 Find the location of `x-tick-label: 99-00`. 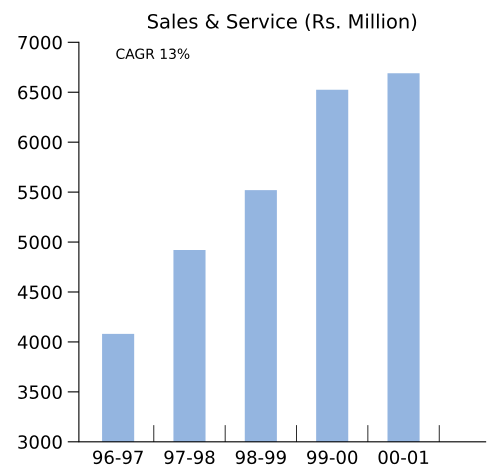

x-tick-label: 99-00 is located at coordinates (332, 457).